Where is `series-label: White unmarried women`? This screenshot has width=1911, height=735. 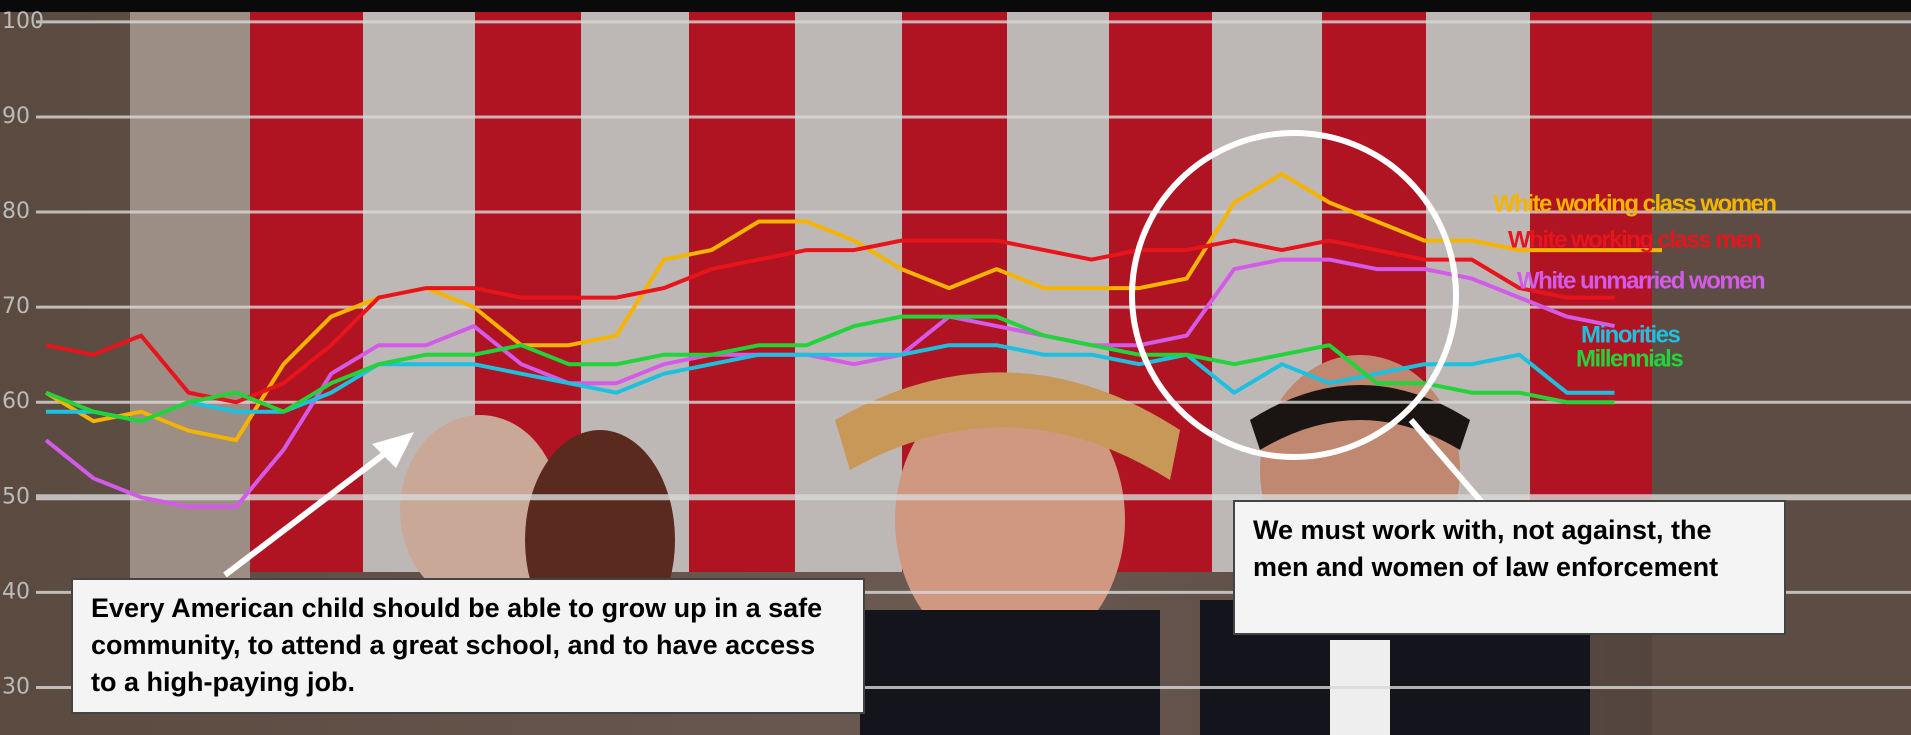
series-label: White unmarried women is located at coordinates (1641, 280).